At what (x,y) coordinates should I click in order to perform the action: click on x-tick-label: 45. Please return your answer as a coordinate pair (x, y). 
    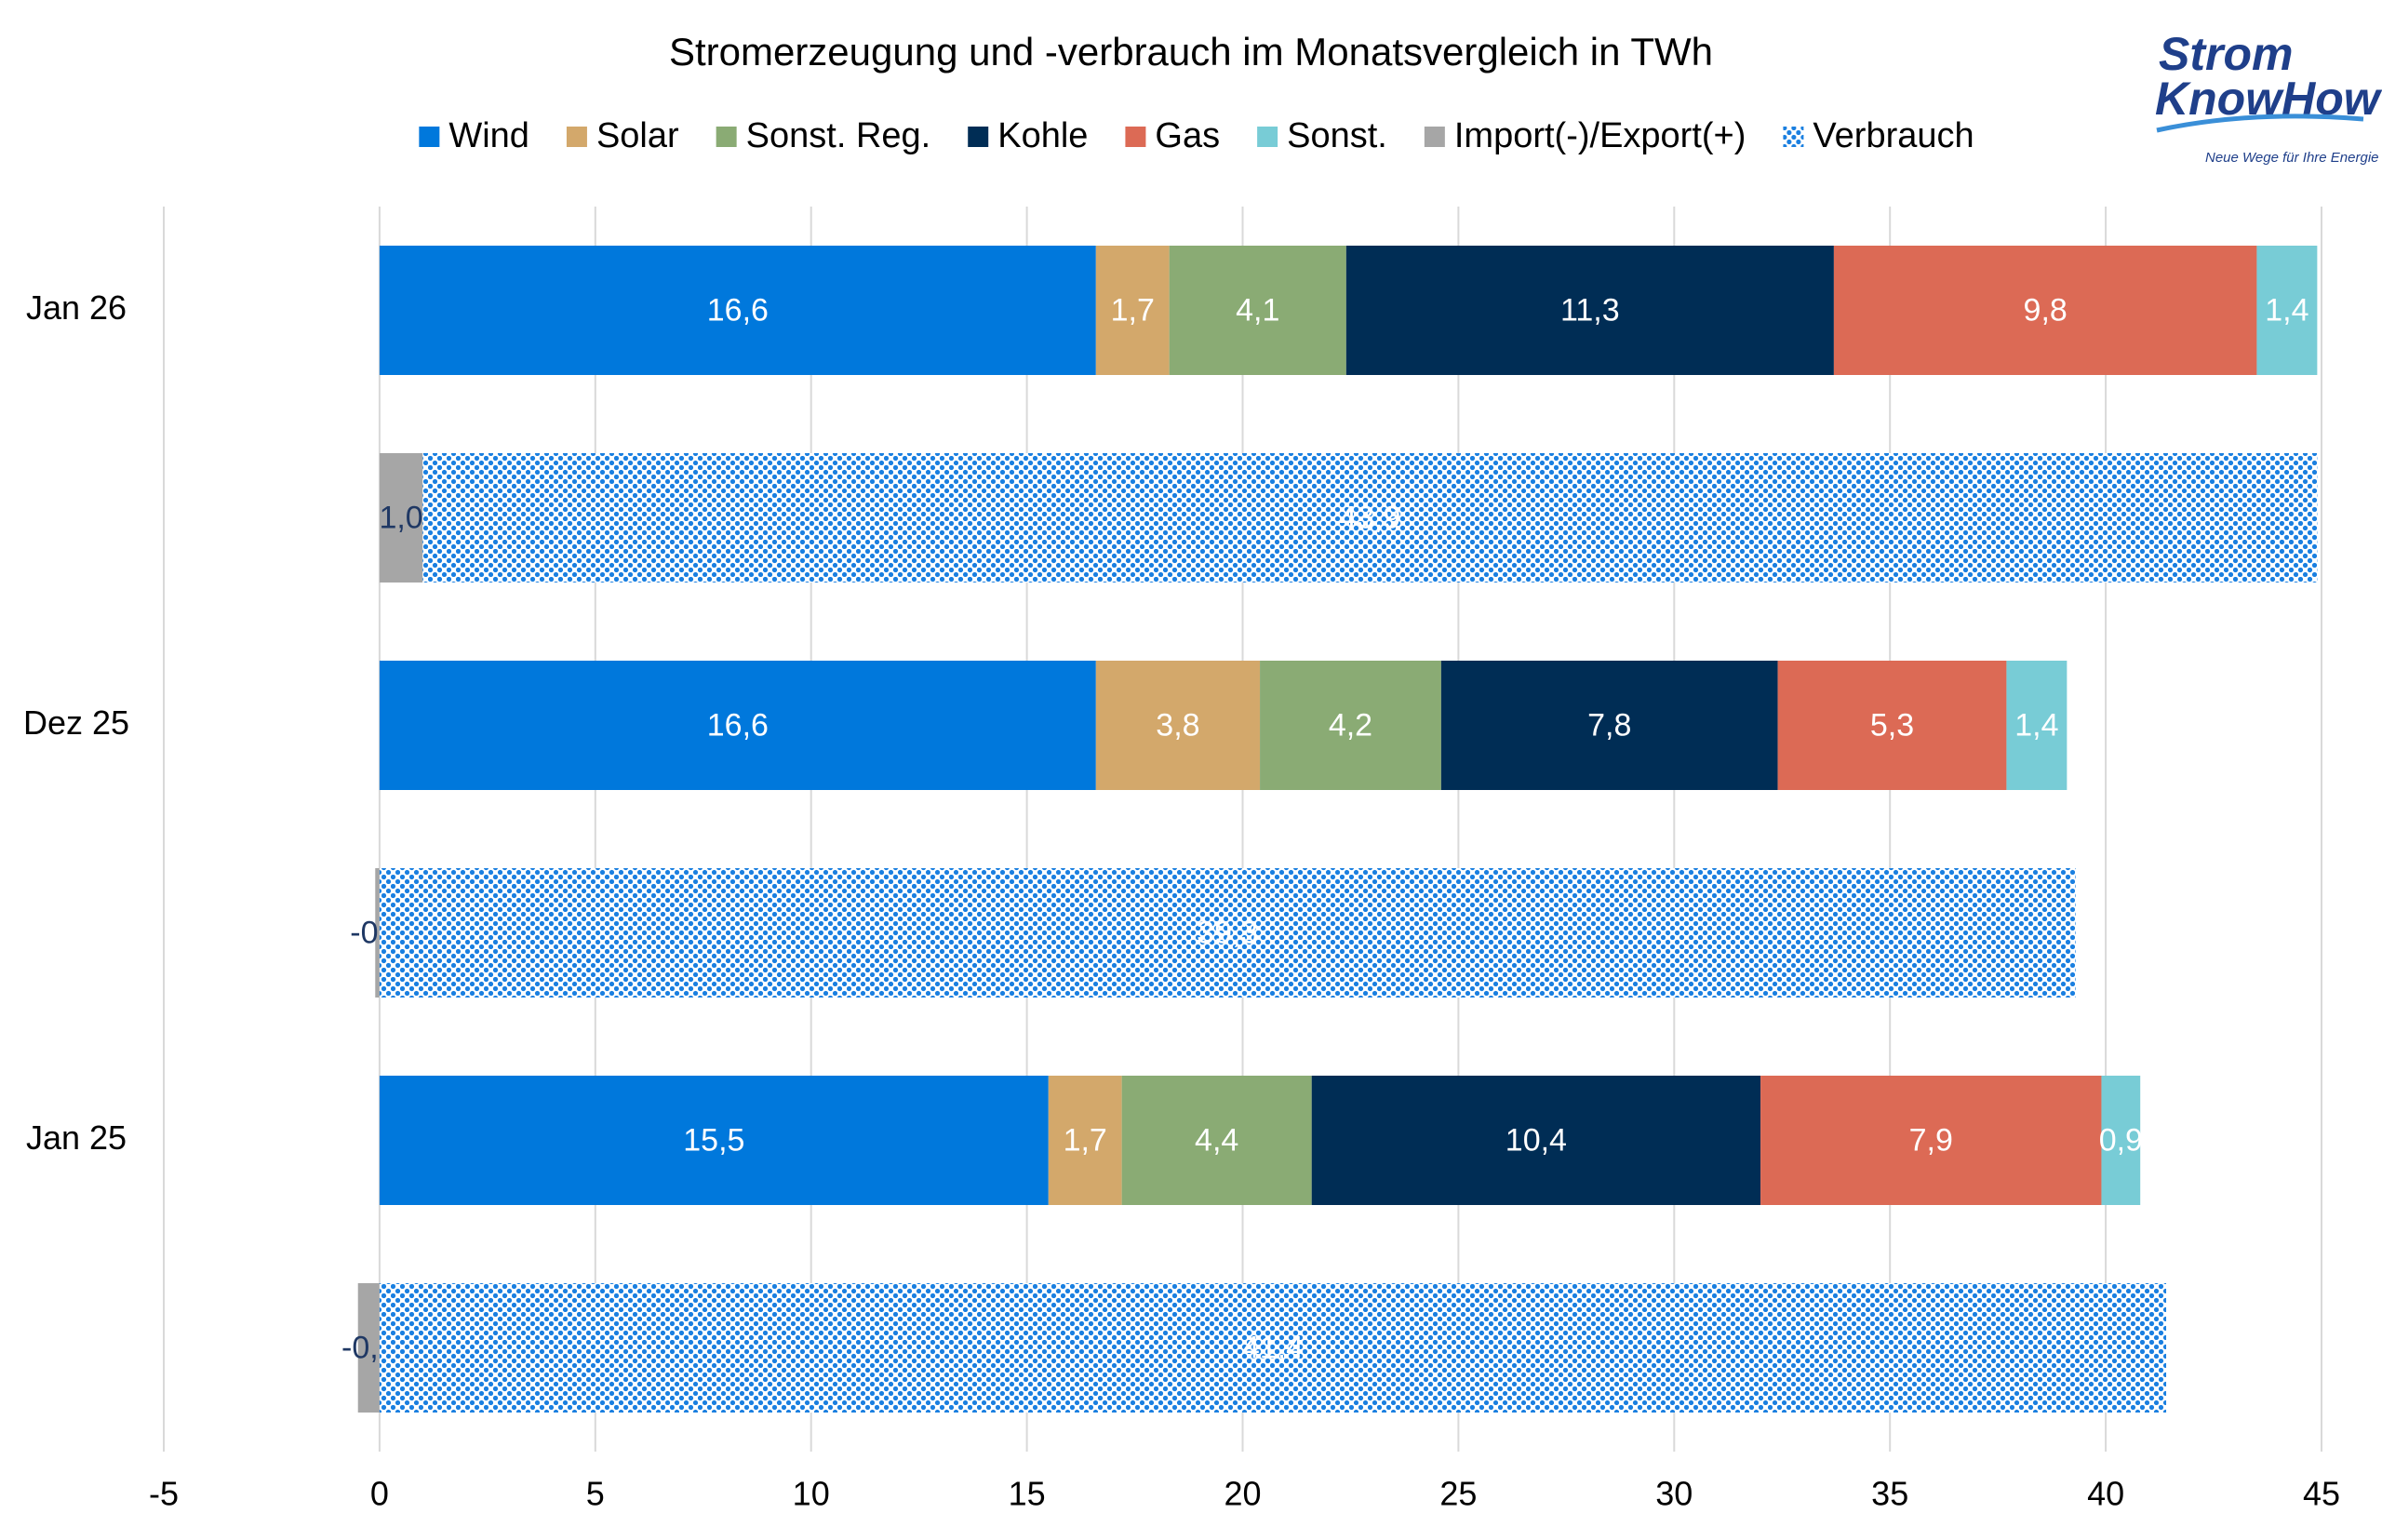
    Looking at the image, I should click on (2321, 1494).